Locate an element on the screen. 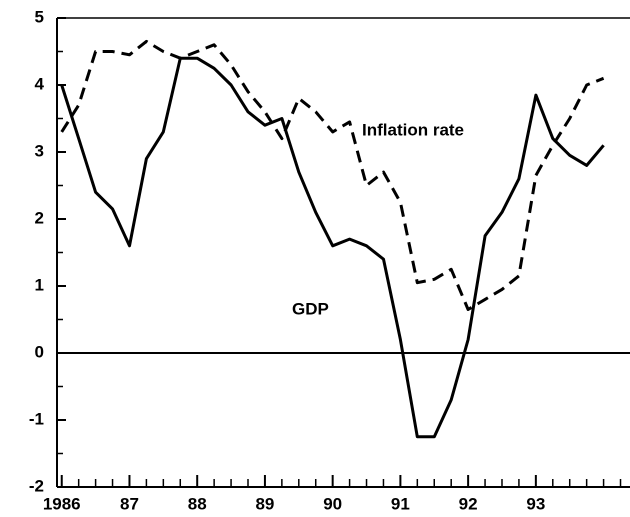  x-tick-label: 92 is located at coordinates (468, 503).